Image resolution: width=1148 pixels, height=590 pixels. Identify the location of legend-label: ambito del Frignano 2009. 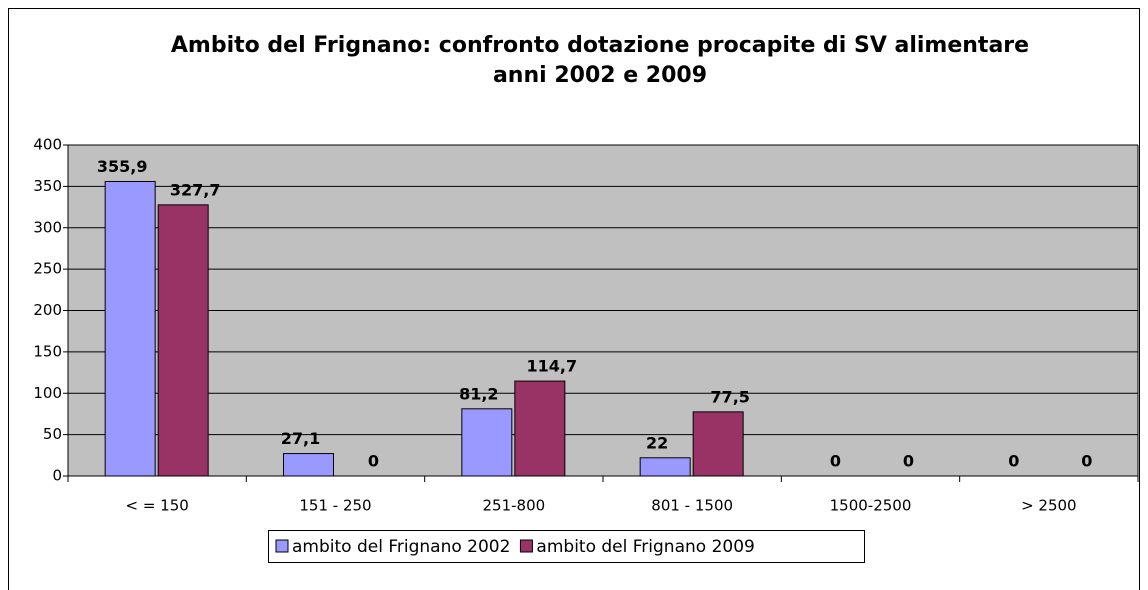
(645, 547).